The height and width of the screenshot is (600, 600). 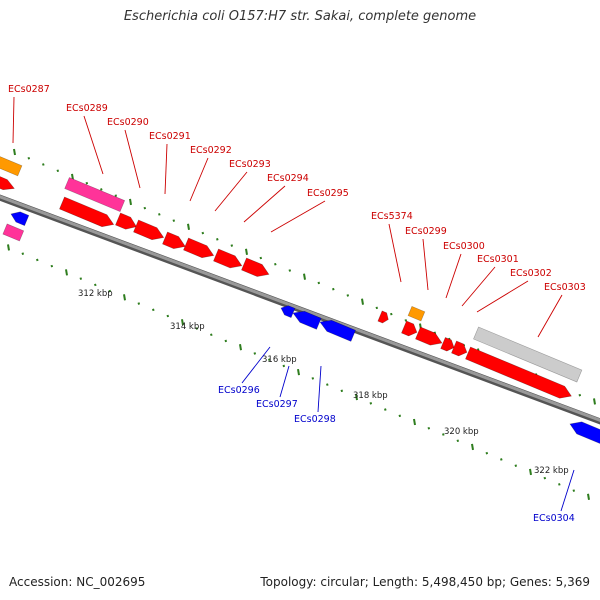 What do you see at coordinates (128, 122) in the screenshot?
I see `forward-gene-label: ECs0290` at bounding box center [128, 122].